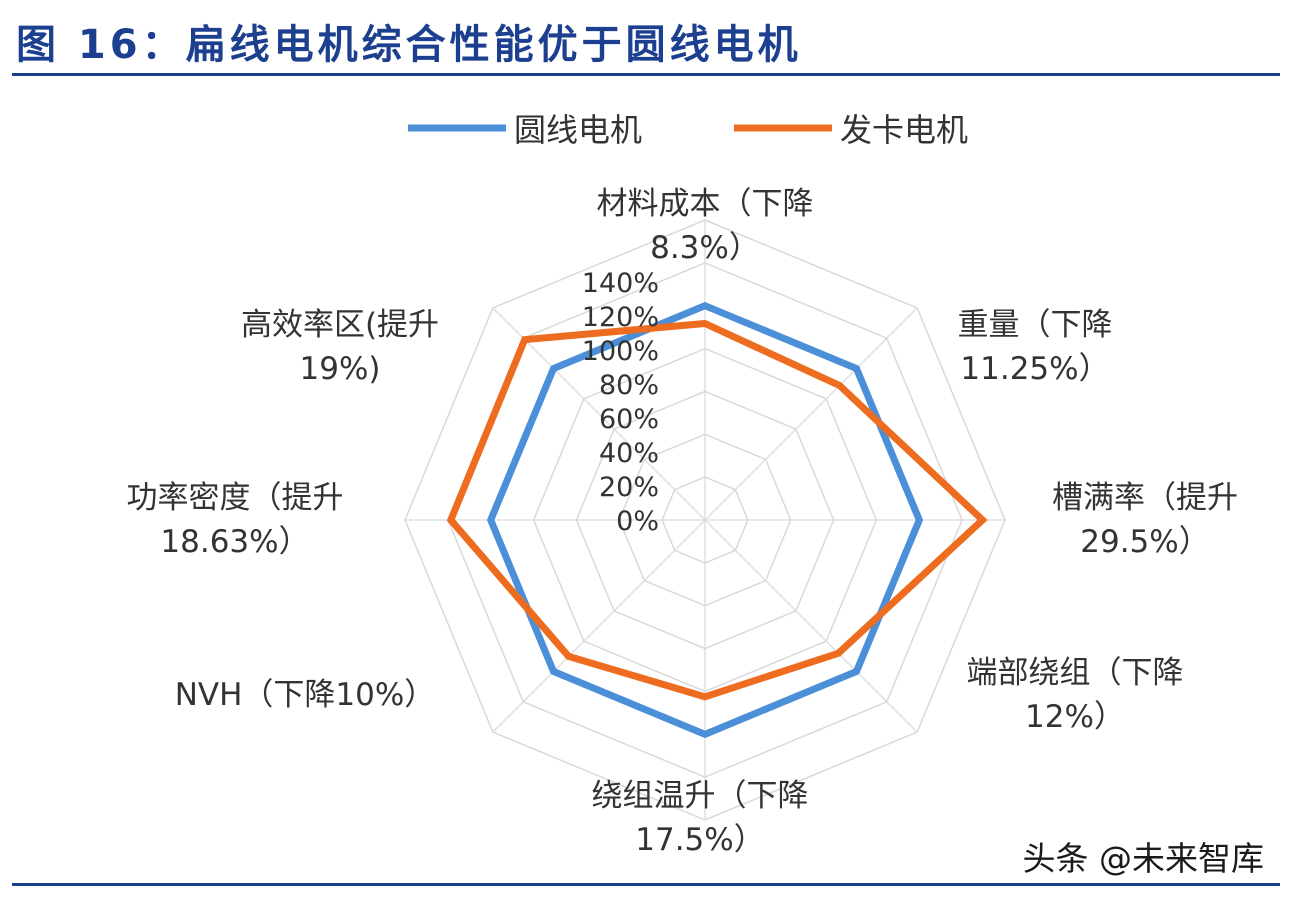 The image size is (1290, 898). I want to click on axis-label-line2: 19%), so click(340, 369).